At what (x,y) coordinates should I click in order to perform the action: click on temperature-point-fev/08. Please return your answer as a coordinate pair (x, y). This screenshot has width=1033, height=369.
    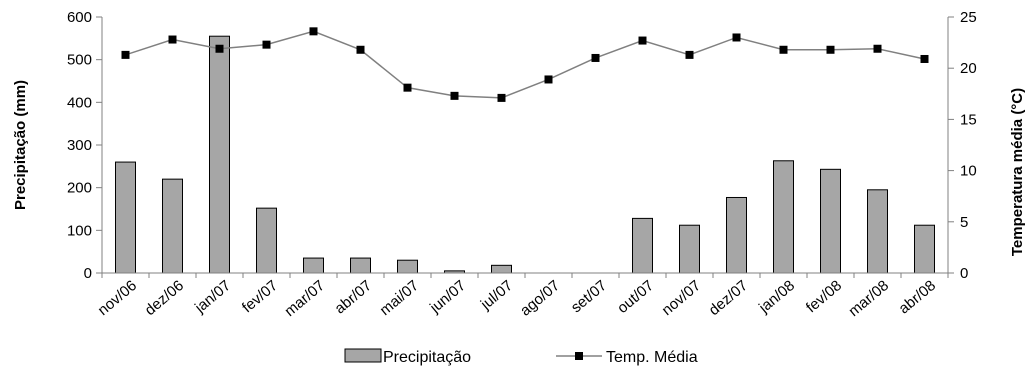
    Looking at the image, I should click on (830, 49).